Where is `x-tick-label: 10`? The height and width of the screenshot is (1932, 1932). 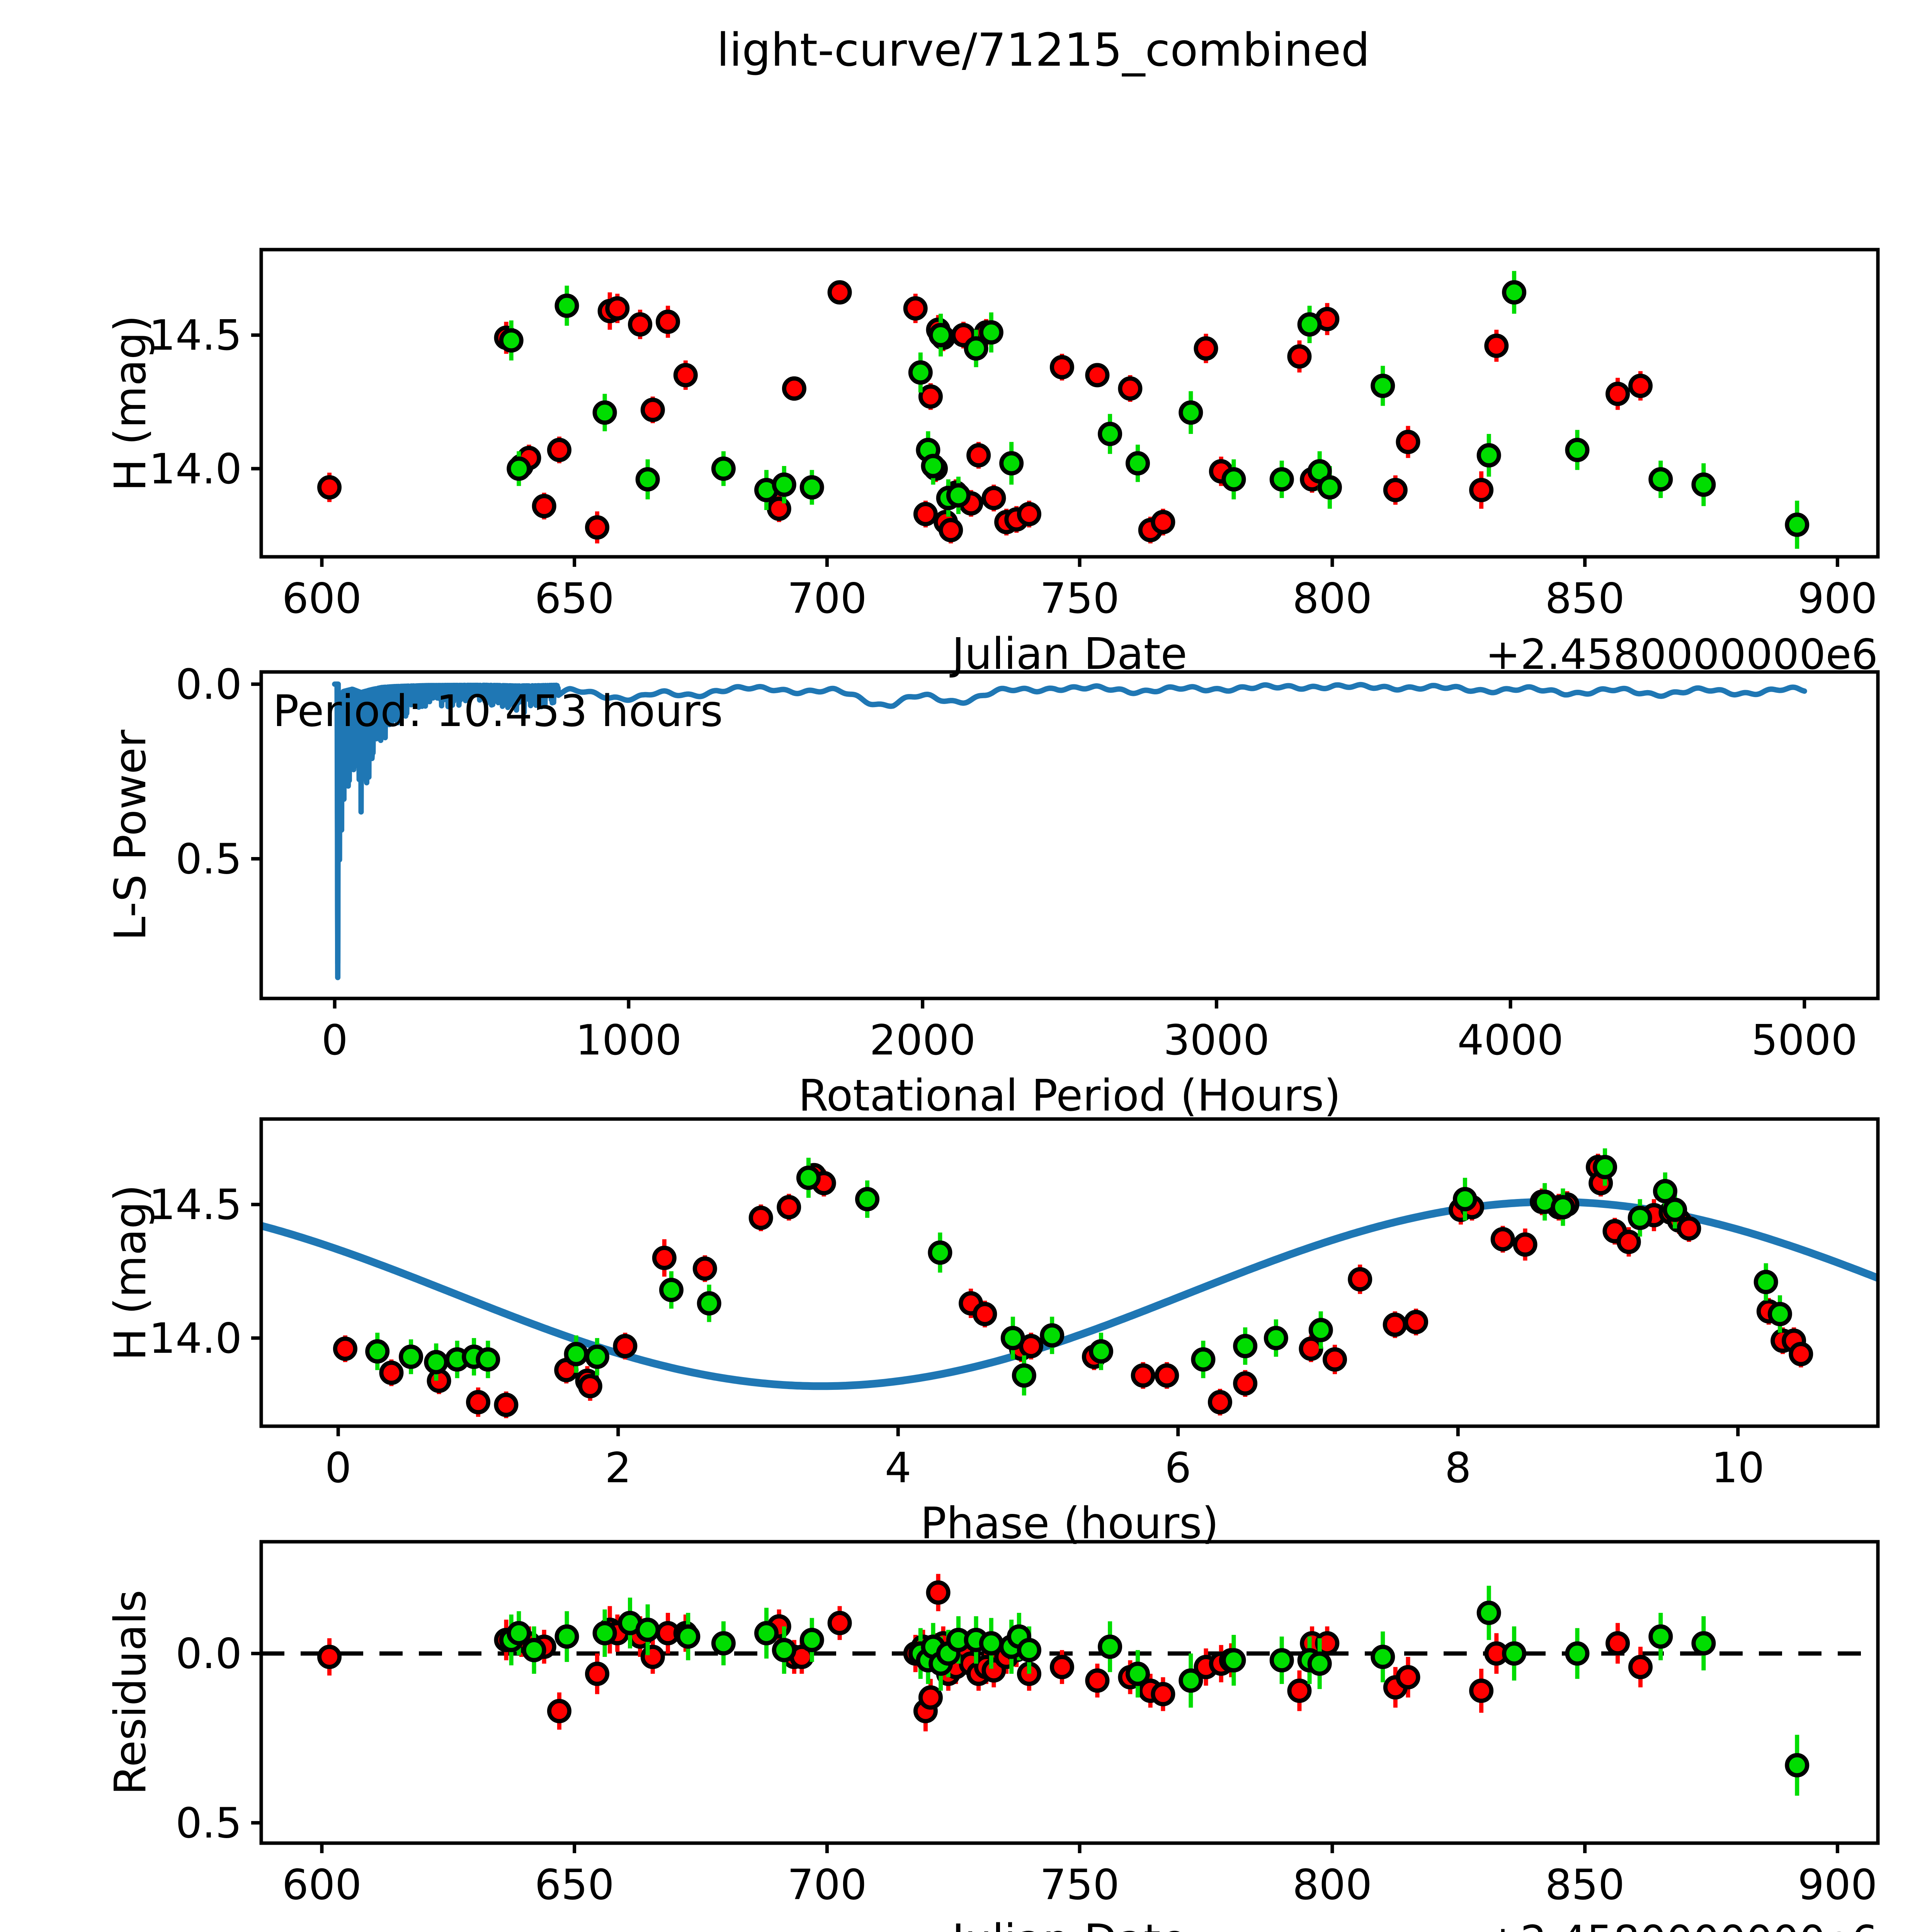
x-tick-label: 10 is located at coordinates (1738, 1468).